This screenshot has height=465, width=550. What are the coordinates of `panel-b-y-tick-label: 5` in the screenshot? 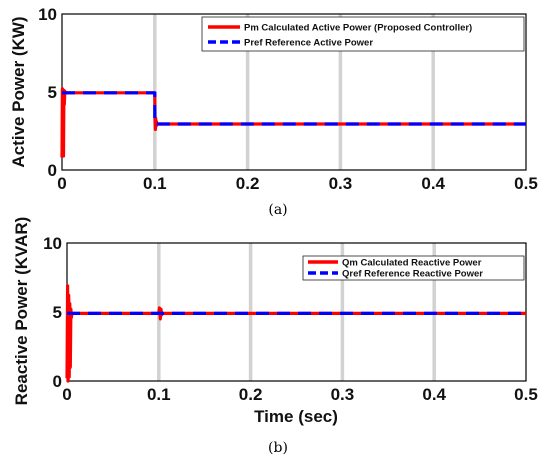 It's located at (57, 312).